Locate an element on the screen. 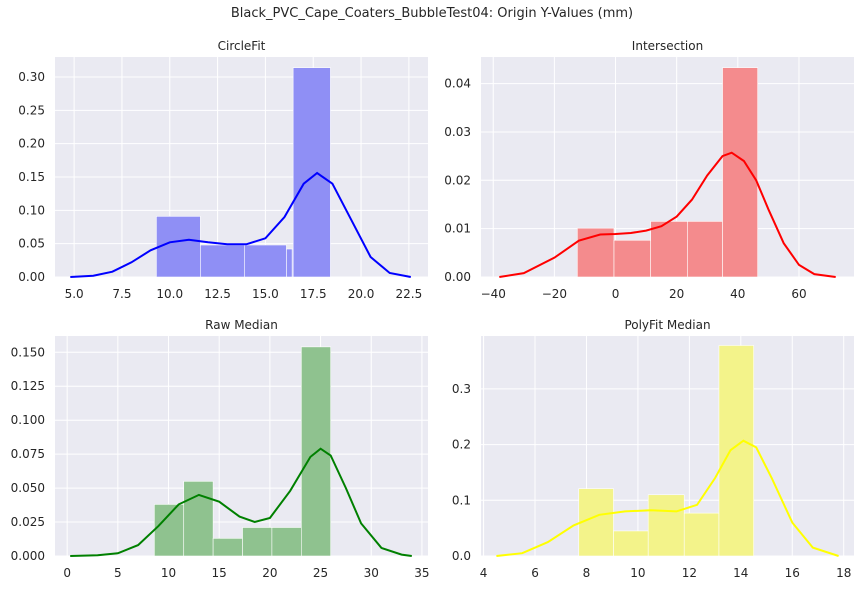  x-tick-label: 4 is located at coordinates (484, 573).